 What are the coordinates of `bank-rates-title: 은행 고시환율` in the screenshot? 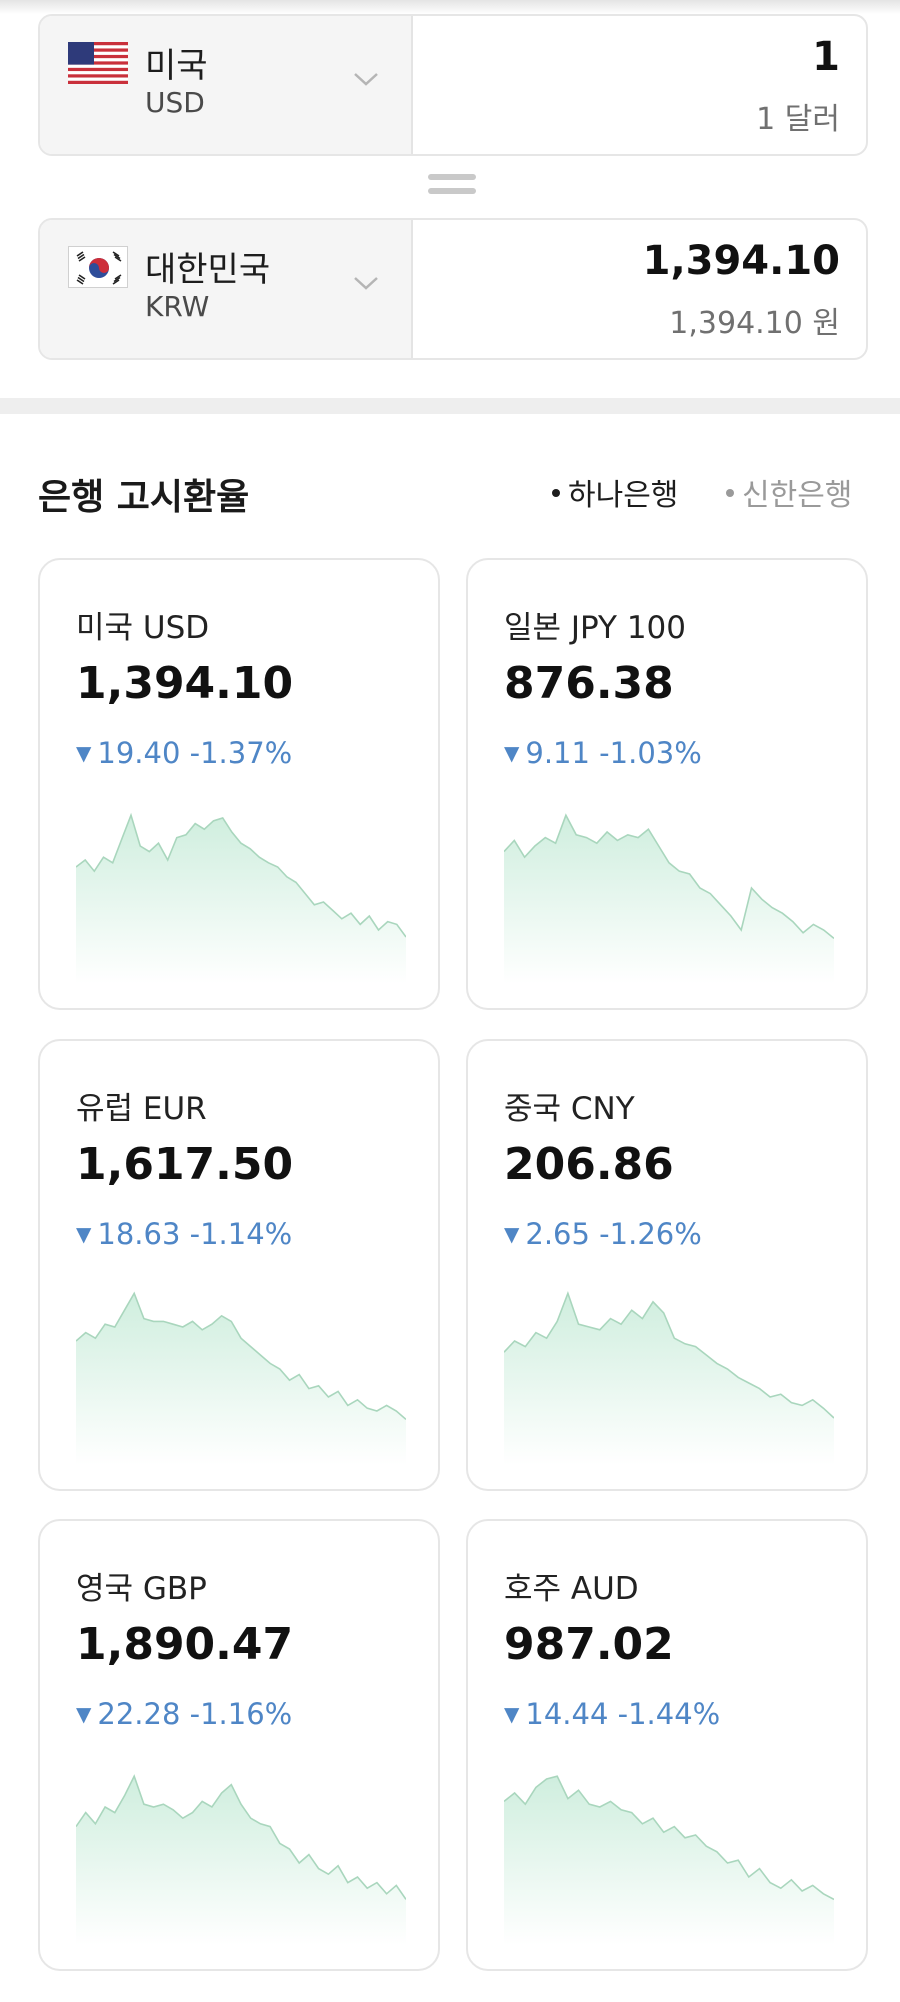 It's located at (144, 497).